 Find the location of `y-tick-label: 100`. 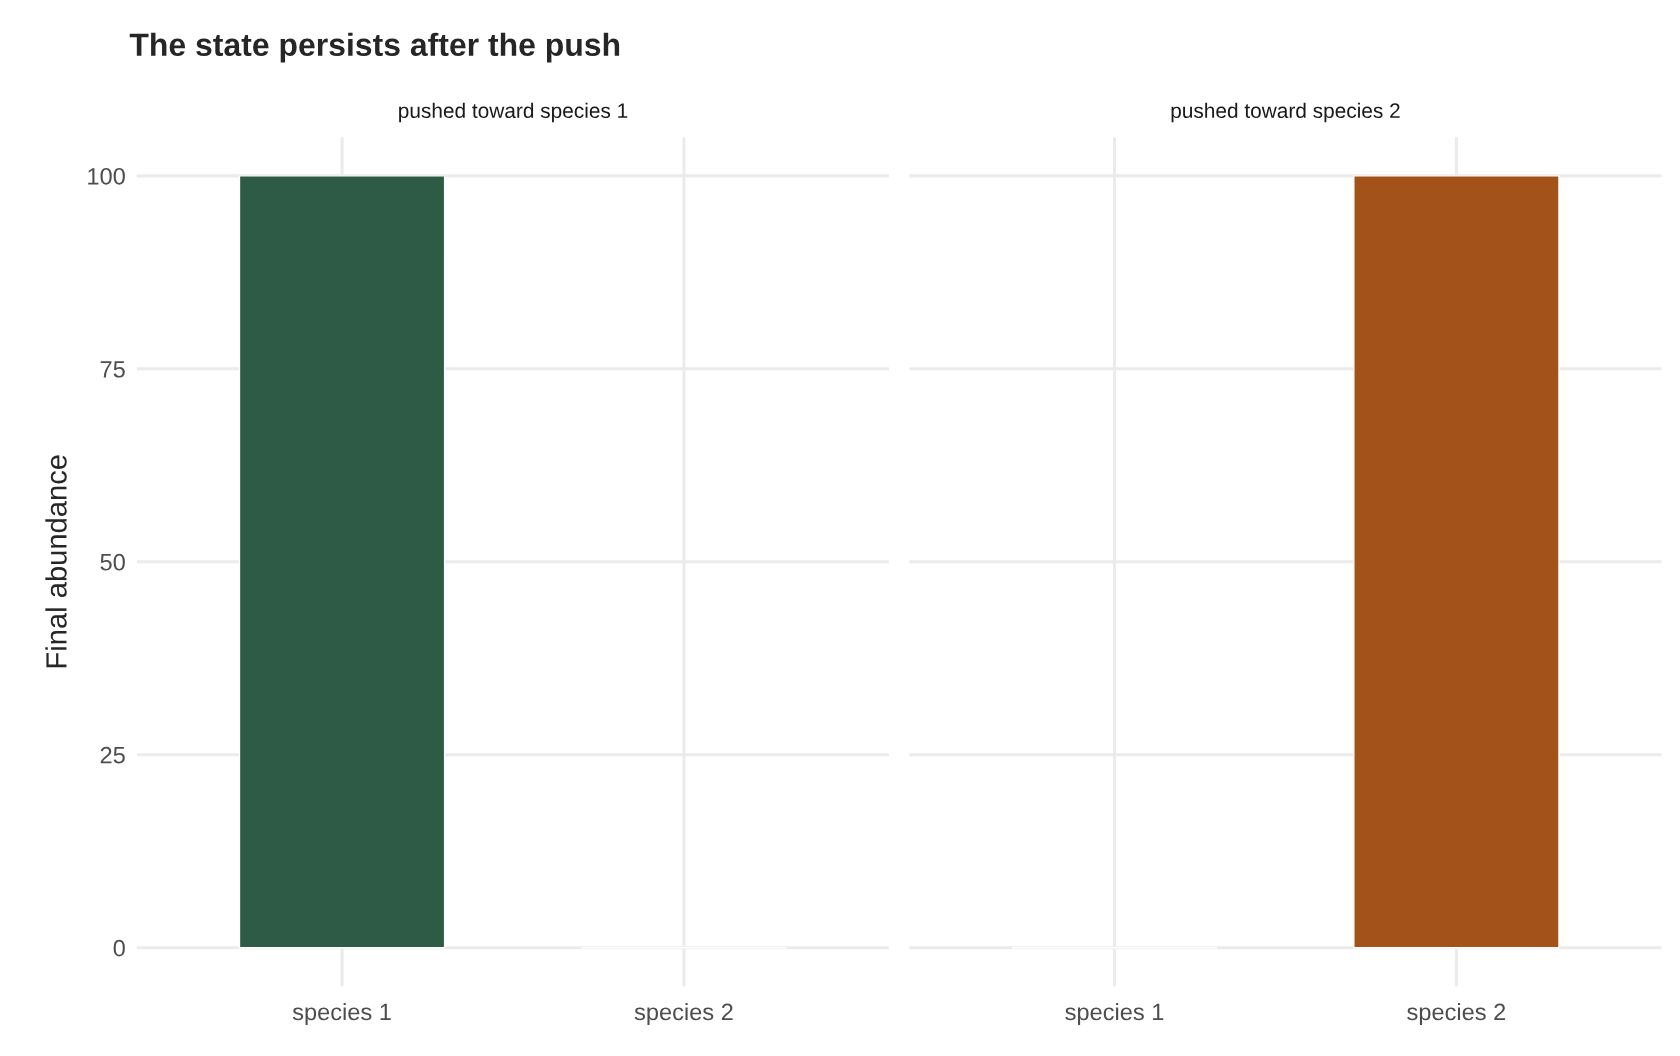

y-tick-label: 100 is located at coordinates (106, 176).